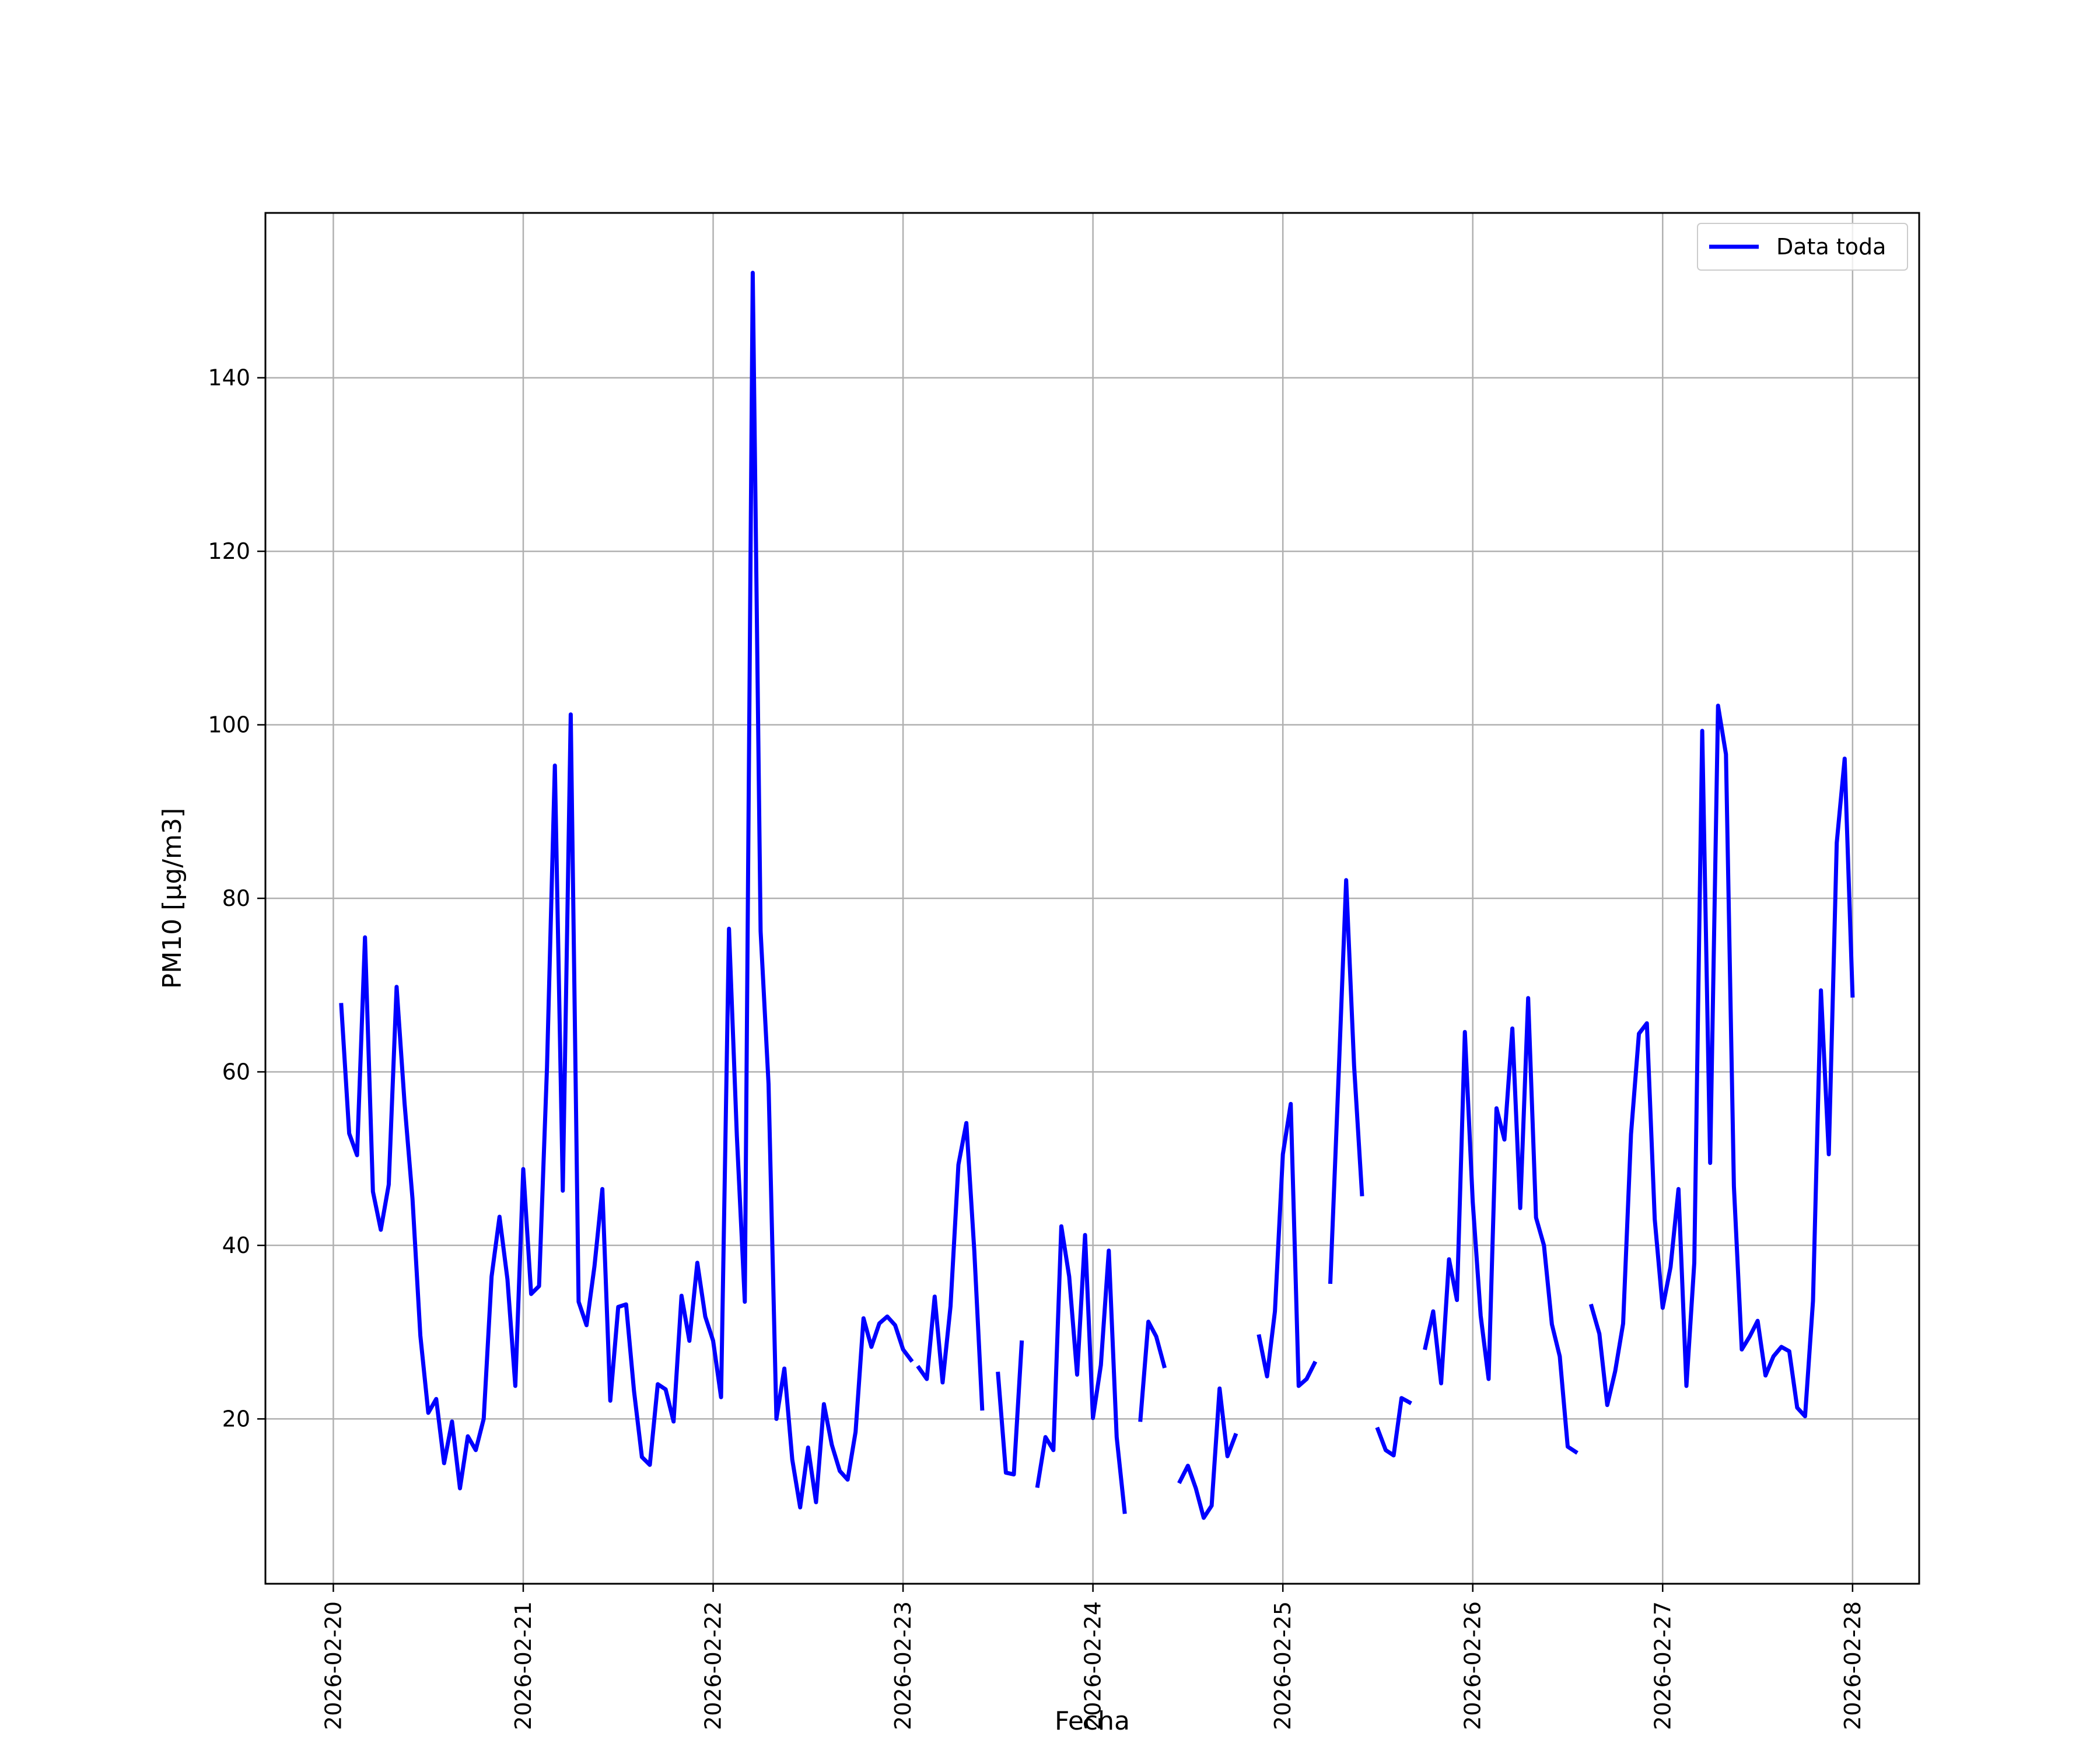 This screenshot has width=2100, height=1750. I want to click on y-tick-label: 60, so click(236, 1071).